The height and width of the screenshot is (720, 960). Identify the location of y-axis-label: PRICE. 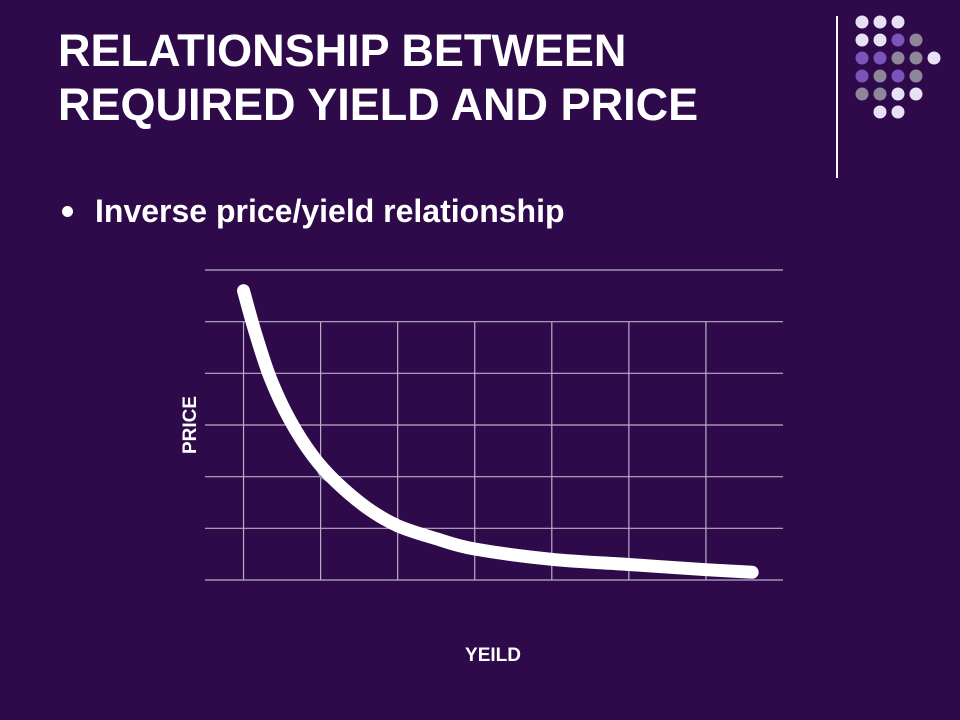
(190, 425).